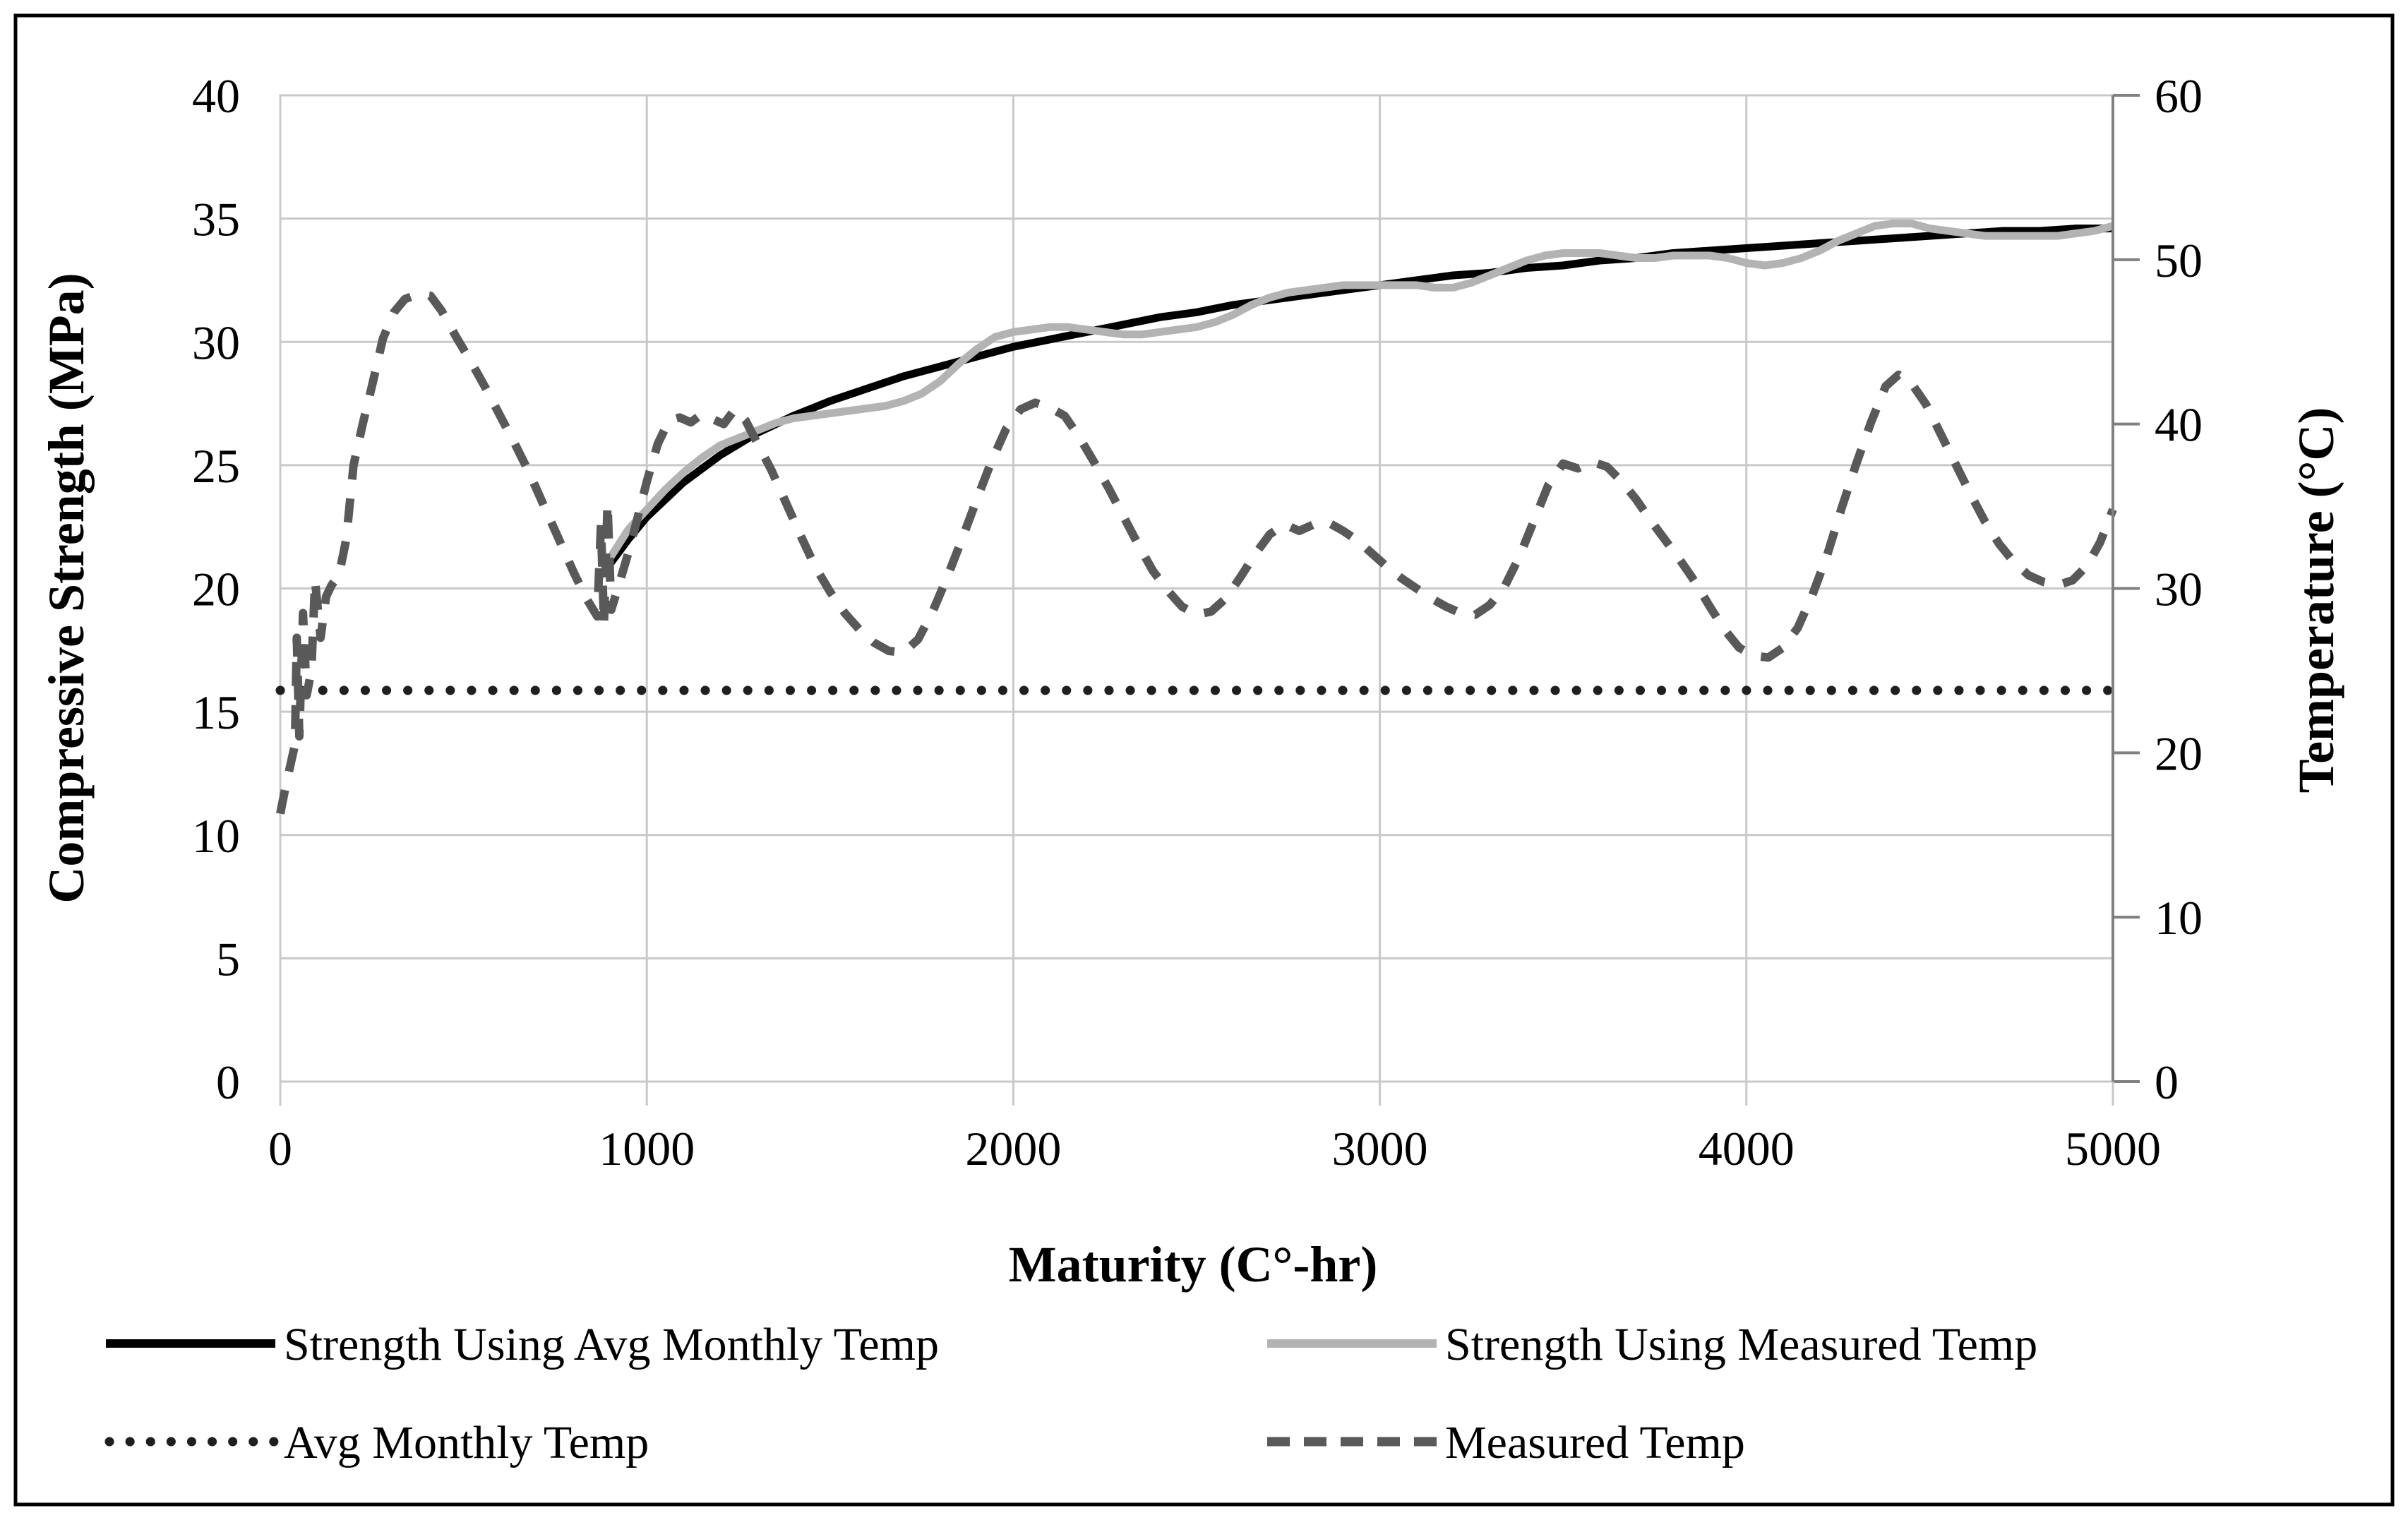 This screenshot has width=2408, height=1520. Describe the element at coordinates (67, 588) in the screenshot. I see `left-axis-title: Compressive Strength (MPa)` at that location.